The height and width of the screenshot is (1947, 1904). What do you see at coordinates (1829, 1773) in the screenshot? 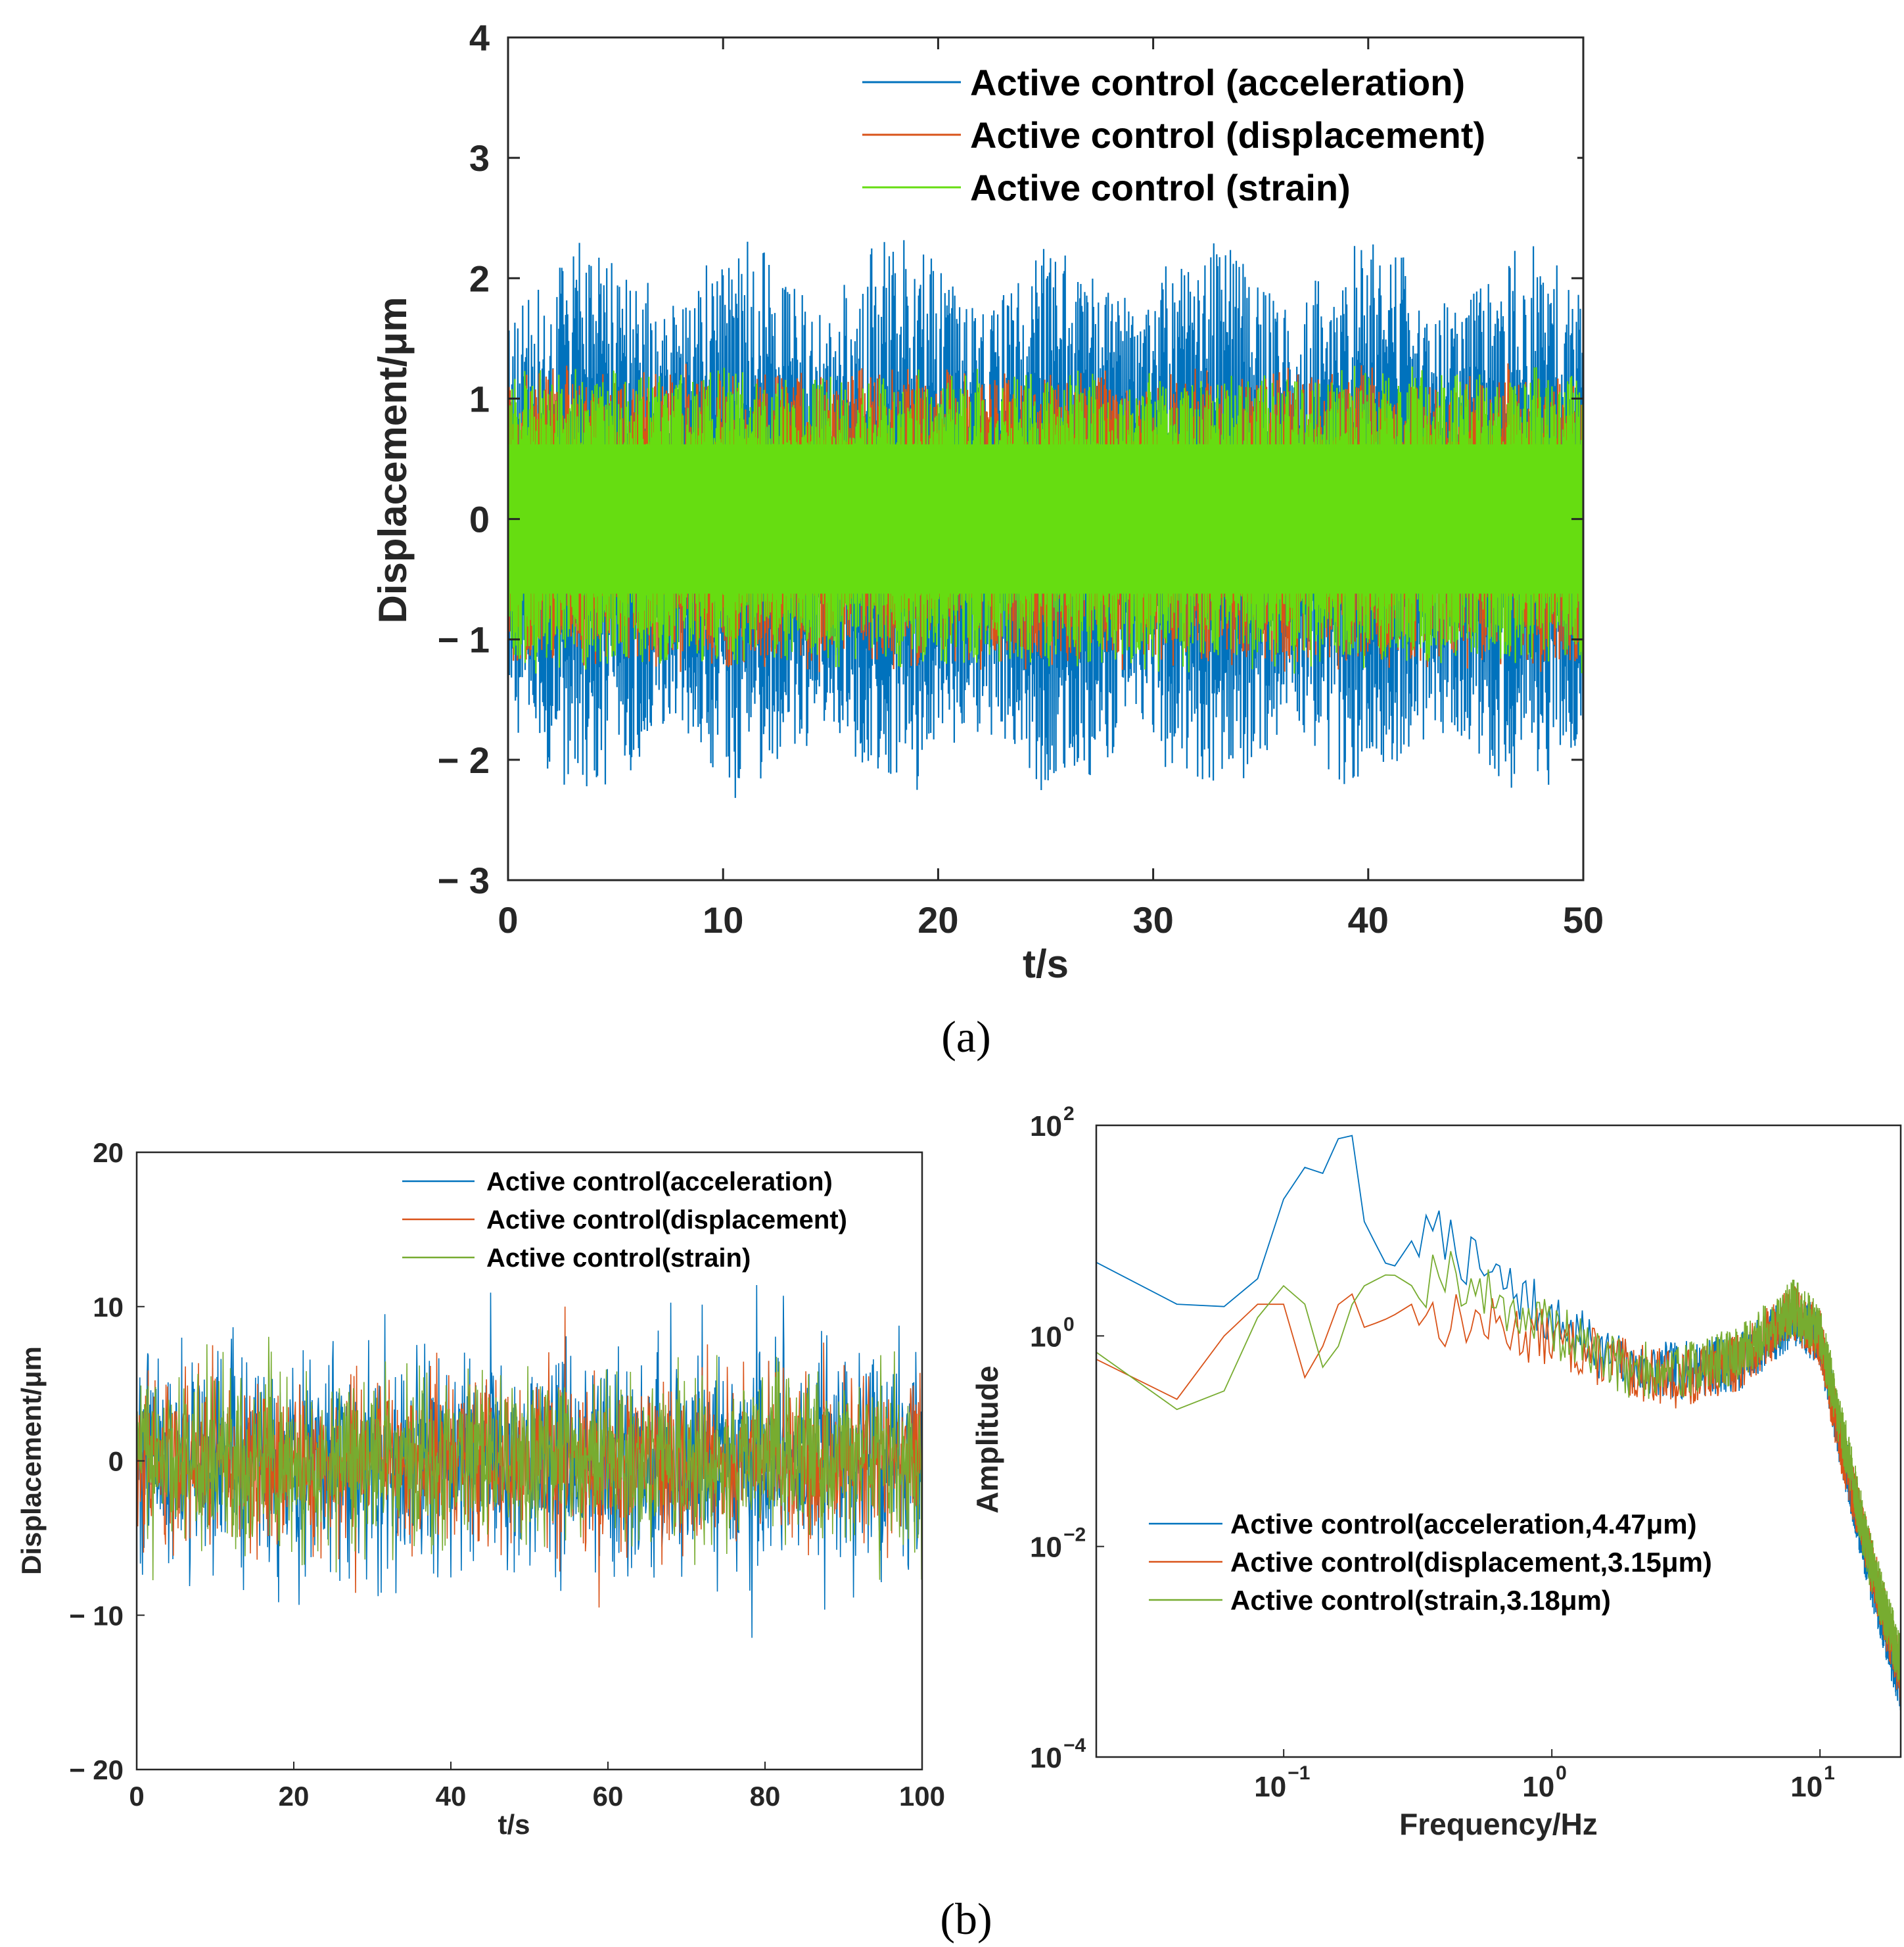
I see `panel-b-frequency-x-tick-exponent: 1` at bounding box center [1829, 1773].